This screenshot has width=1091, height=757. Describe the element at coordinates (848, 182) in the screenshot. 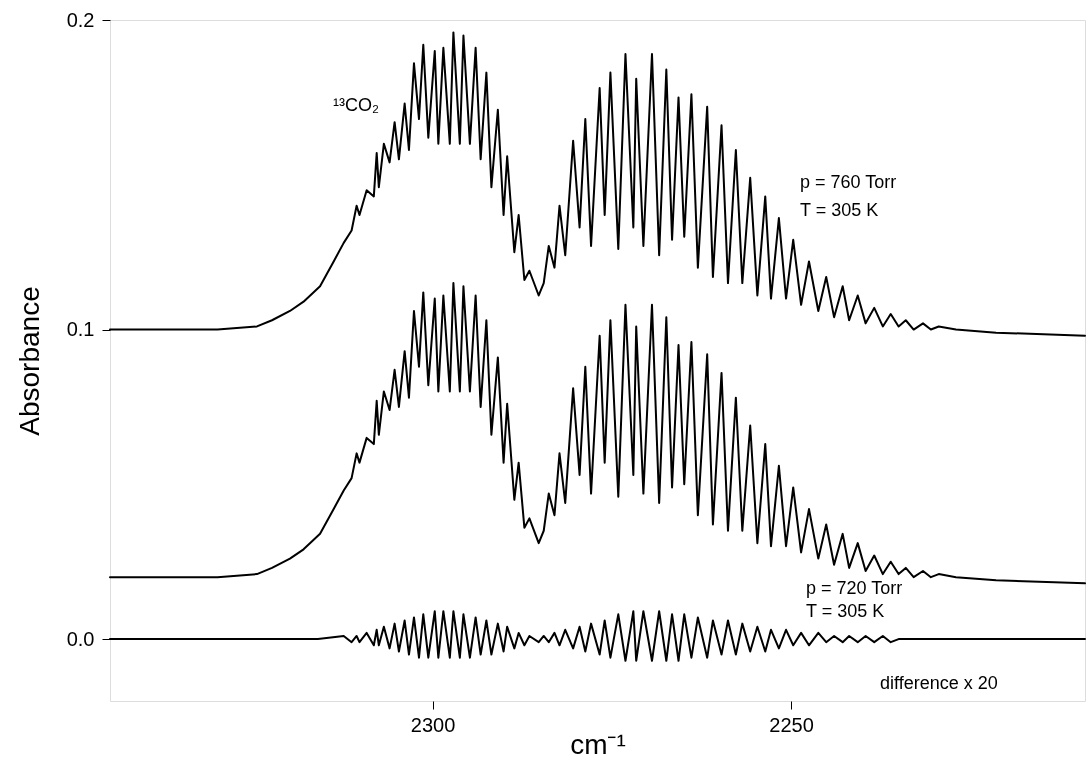

I see `annotation: p = 760 Torr` at that location.